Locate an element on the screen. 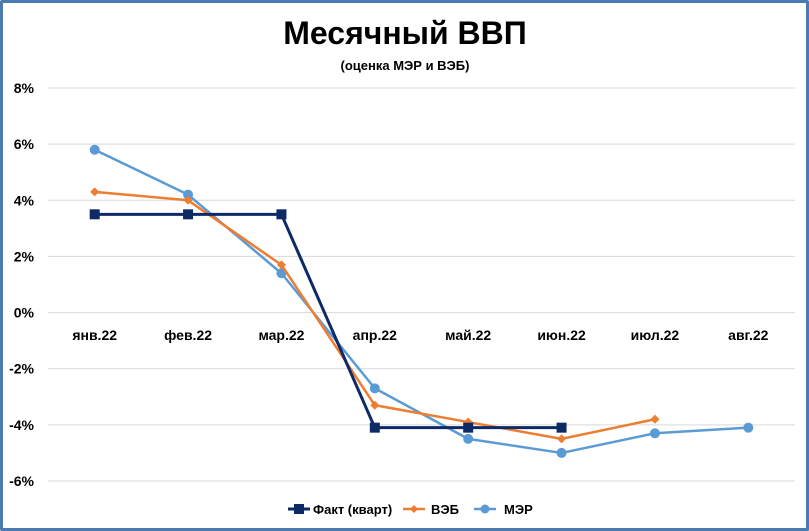 This screenshot has height=531, width=809. y-axis-ticks: 8% 6% 4% 2% 0% -2% -4% -6% is located at coordinates (21, 284).